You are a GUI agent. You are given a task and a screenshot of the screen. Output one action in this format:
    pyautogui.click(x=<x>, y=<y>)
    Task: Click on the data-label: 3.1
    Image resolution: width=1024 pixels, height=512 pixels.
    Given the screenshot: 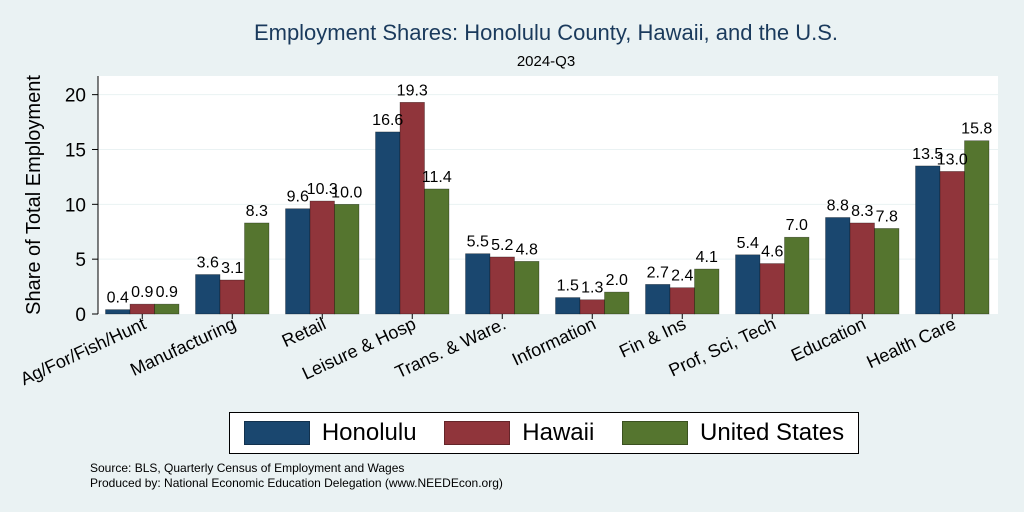 What is the action you would take?
    pyautogui.click(x=232, y=268)
    